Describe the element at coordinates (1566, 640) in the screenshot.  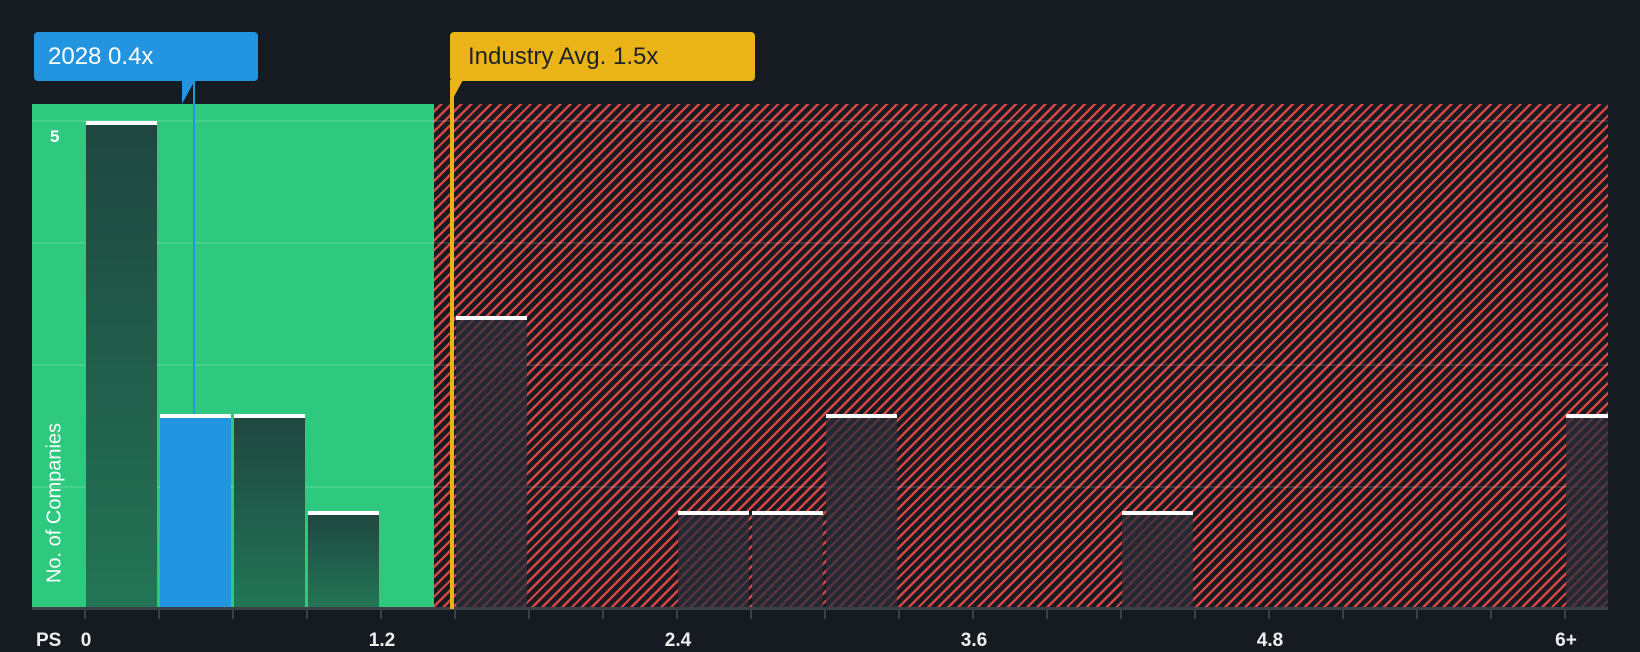
I see `x-axis-tick-label: 6+` at that location.